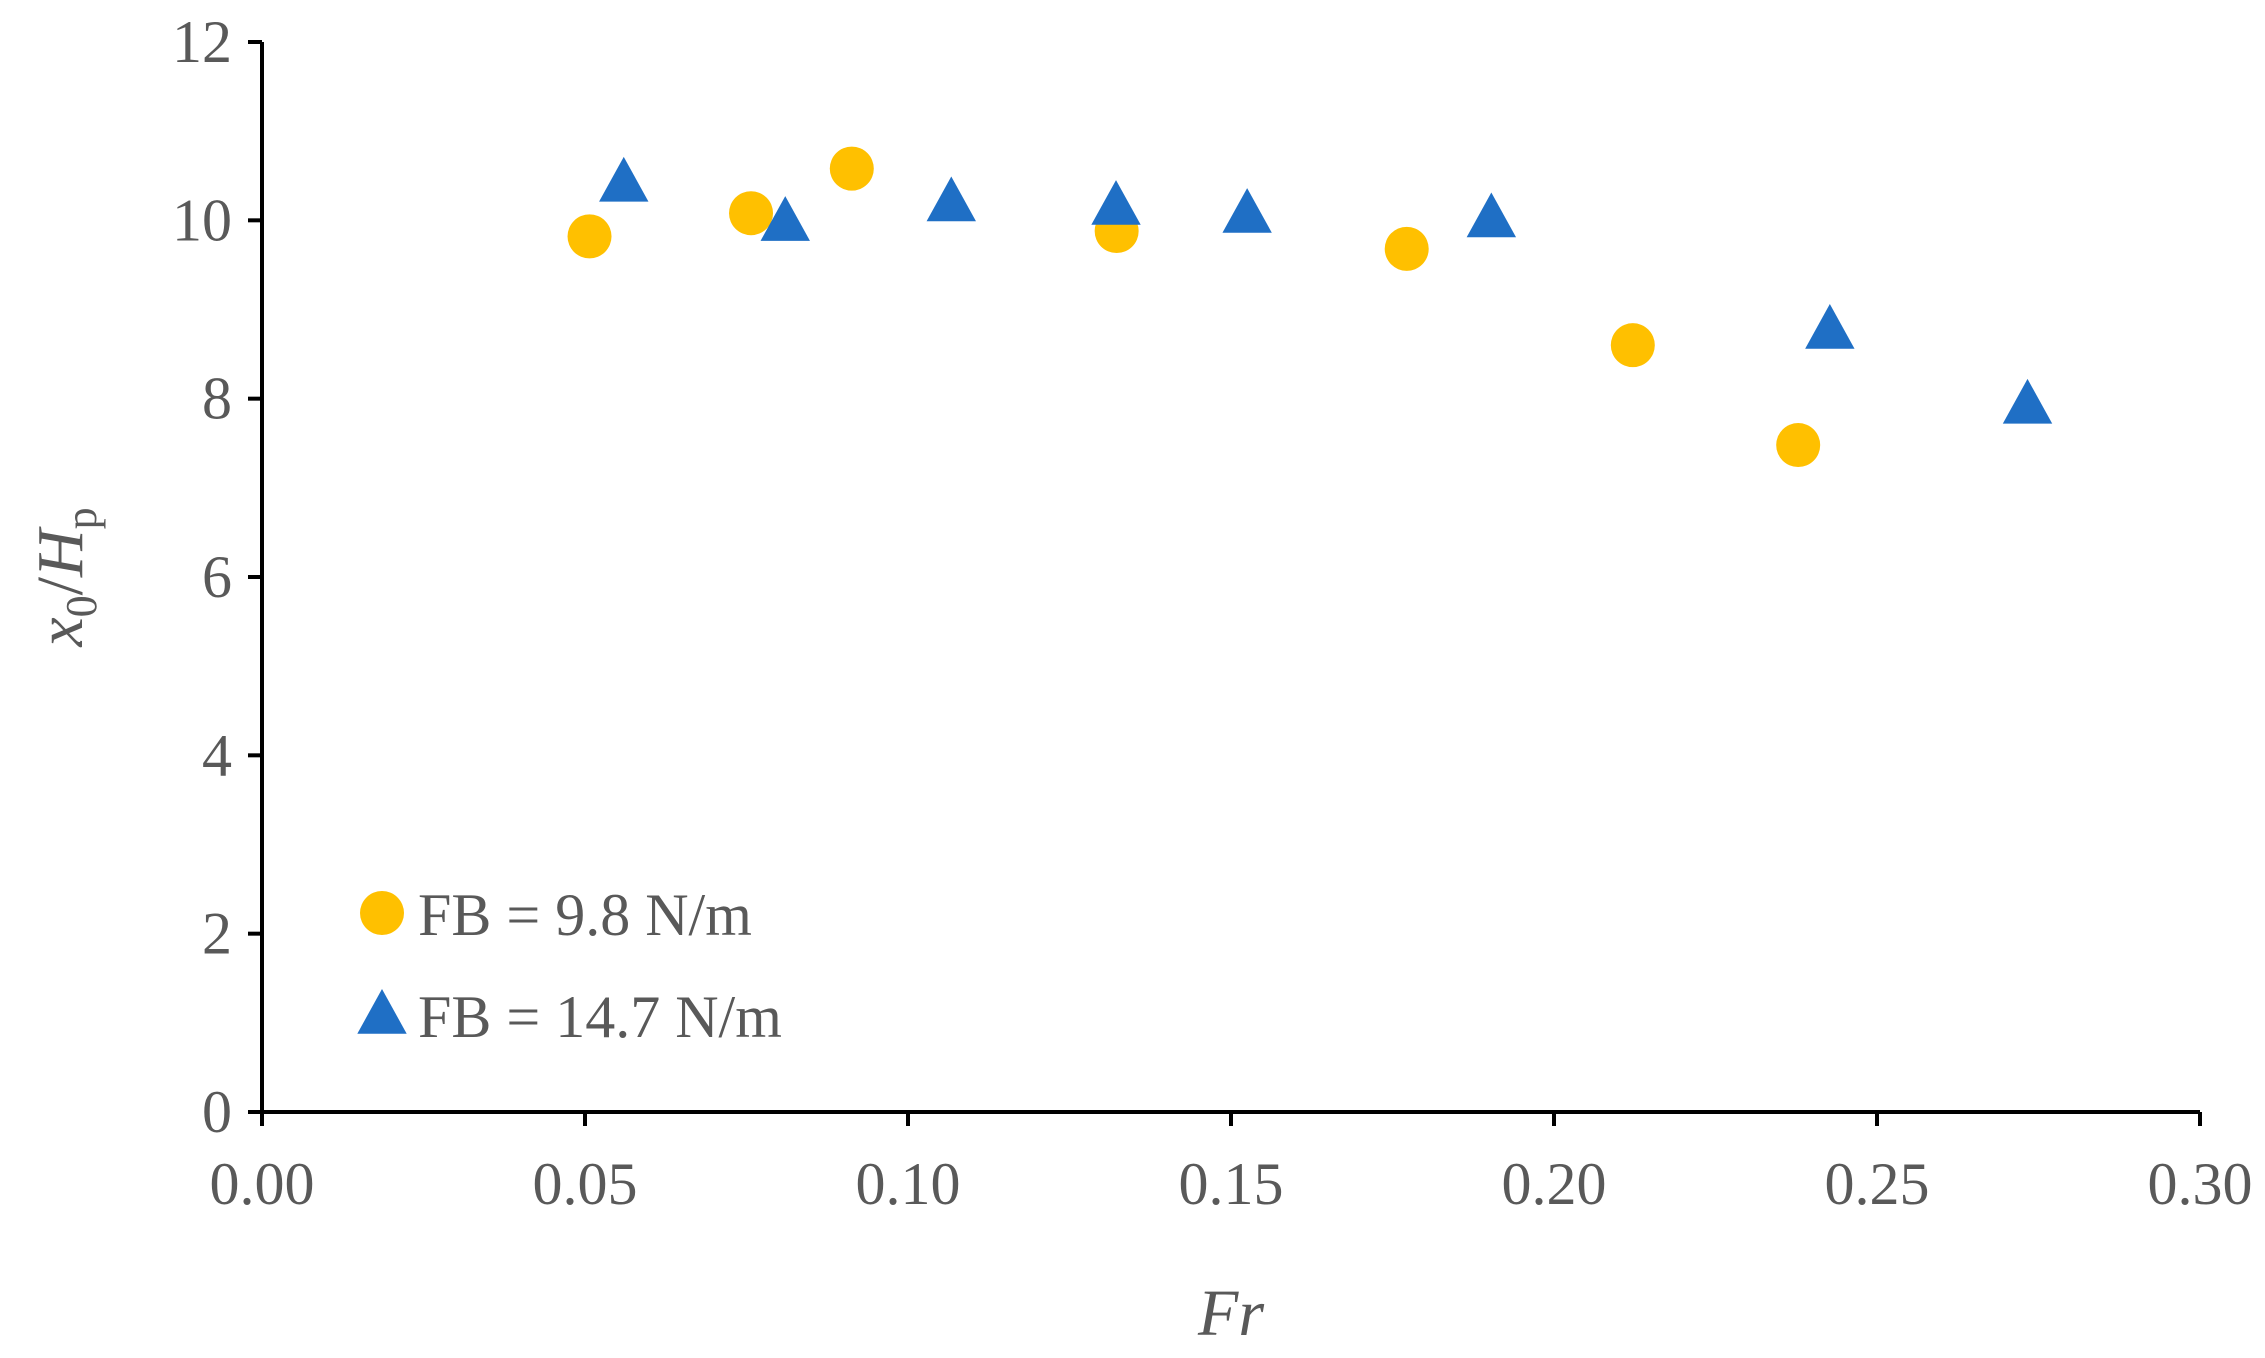 Image resolution: width=2265 pixels, height=1358 pixels. Describe the element at coordinates (1230, 1313) in the screenshot. I see `x-axis-title: Fr` at that location.